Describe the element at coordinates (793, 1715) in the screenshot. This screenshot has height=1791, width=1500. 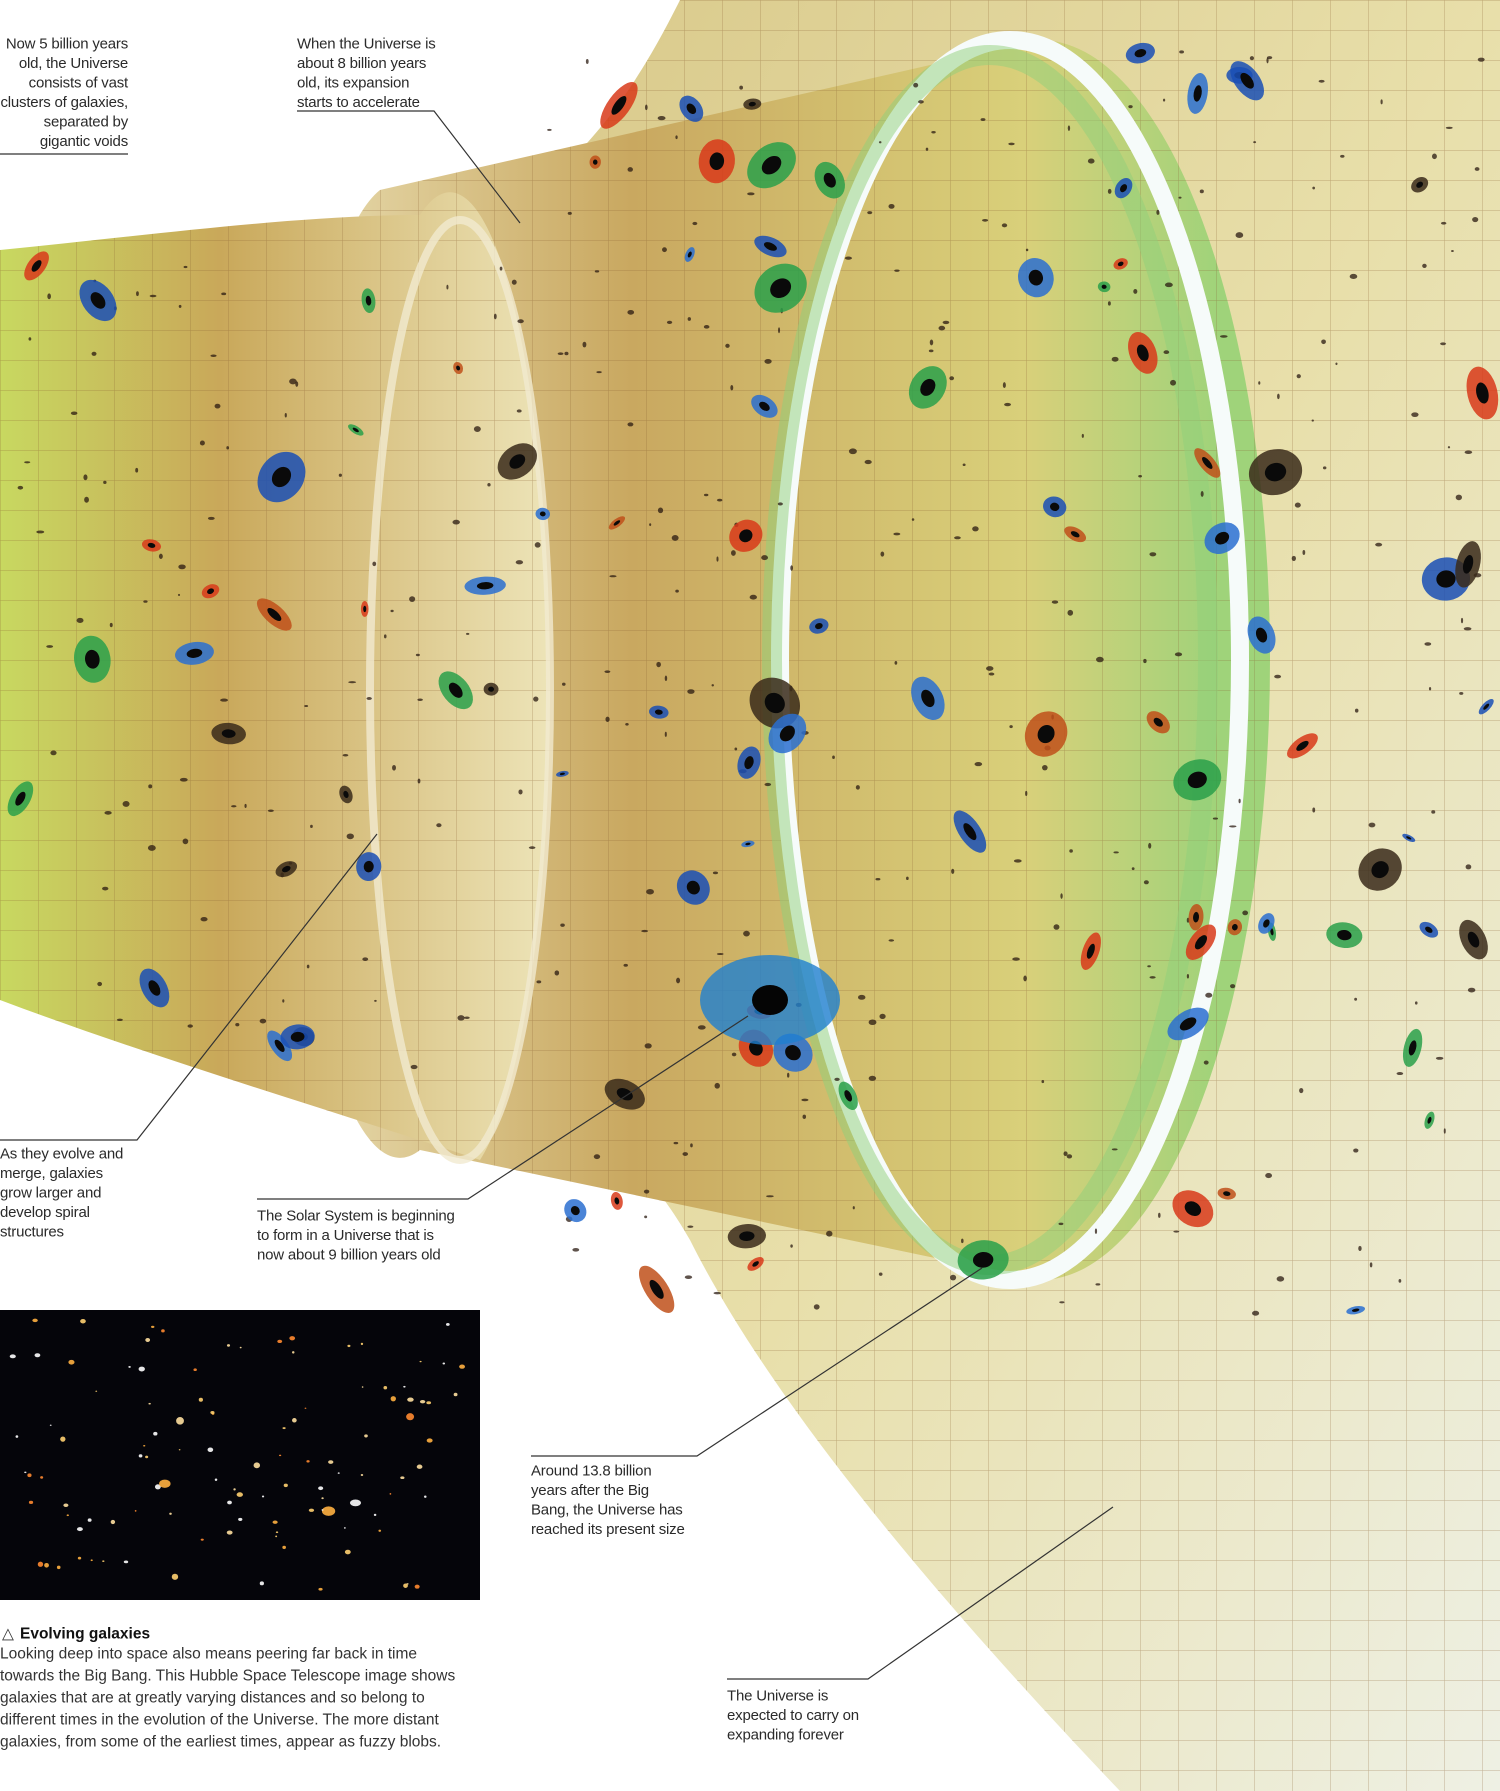
I see `annotation-line: expected to carry on` at that location.